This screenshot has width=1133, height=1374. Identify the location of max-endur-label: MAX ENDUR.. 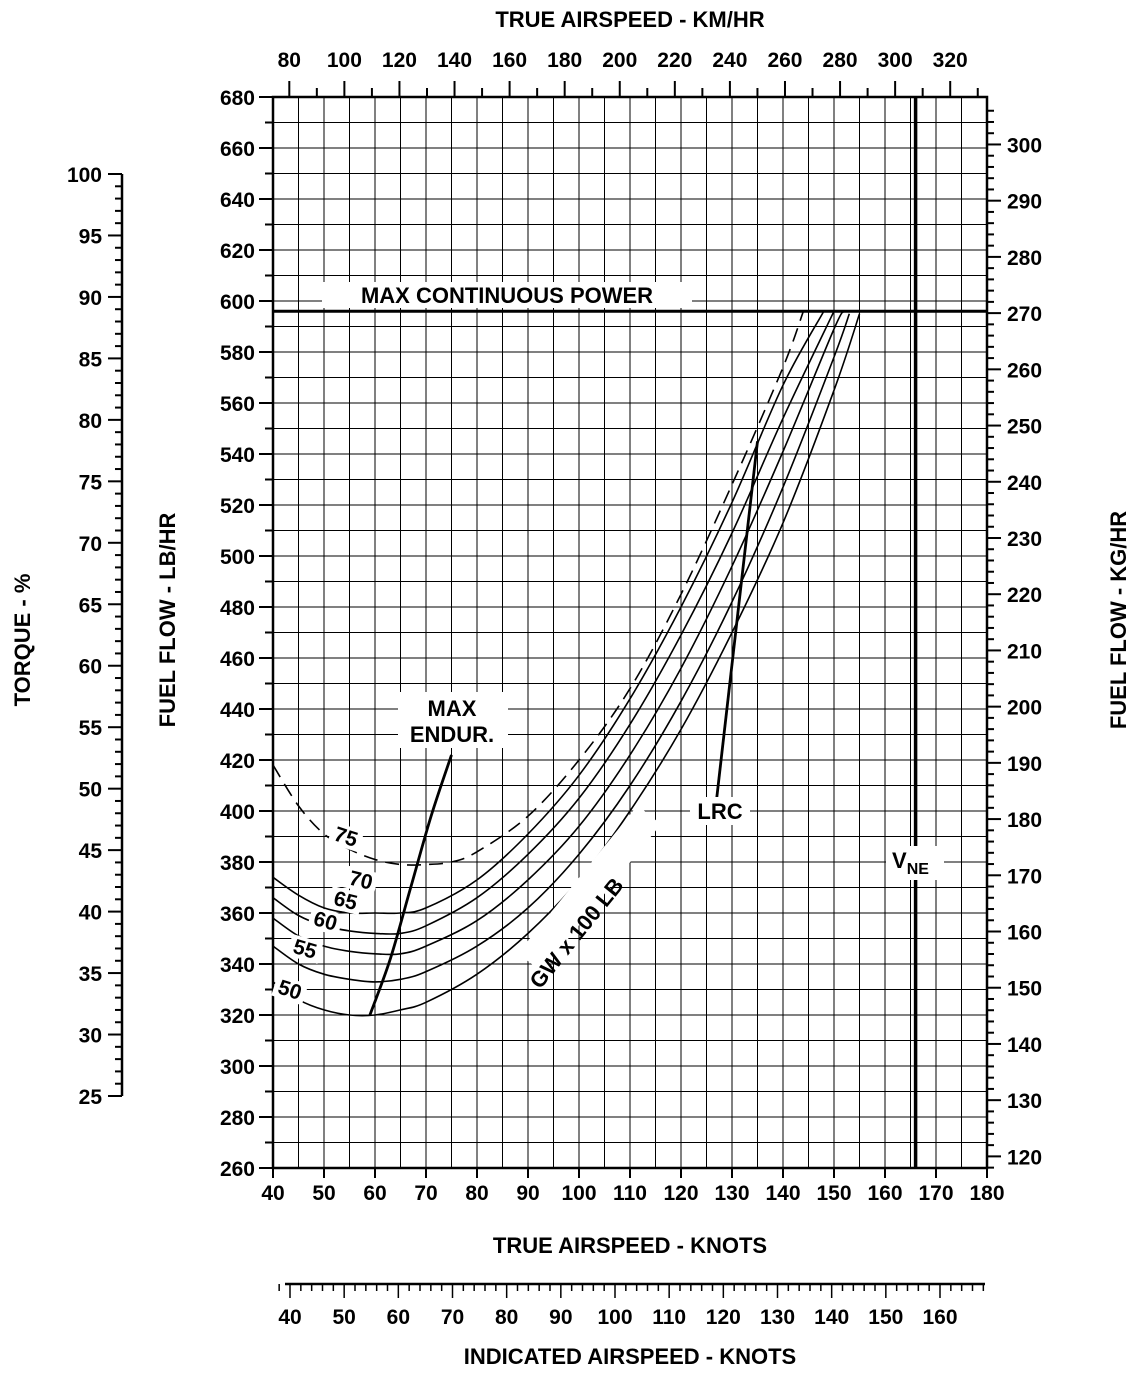
(453, 720).